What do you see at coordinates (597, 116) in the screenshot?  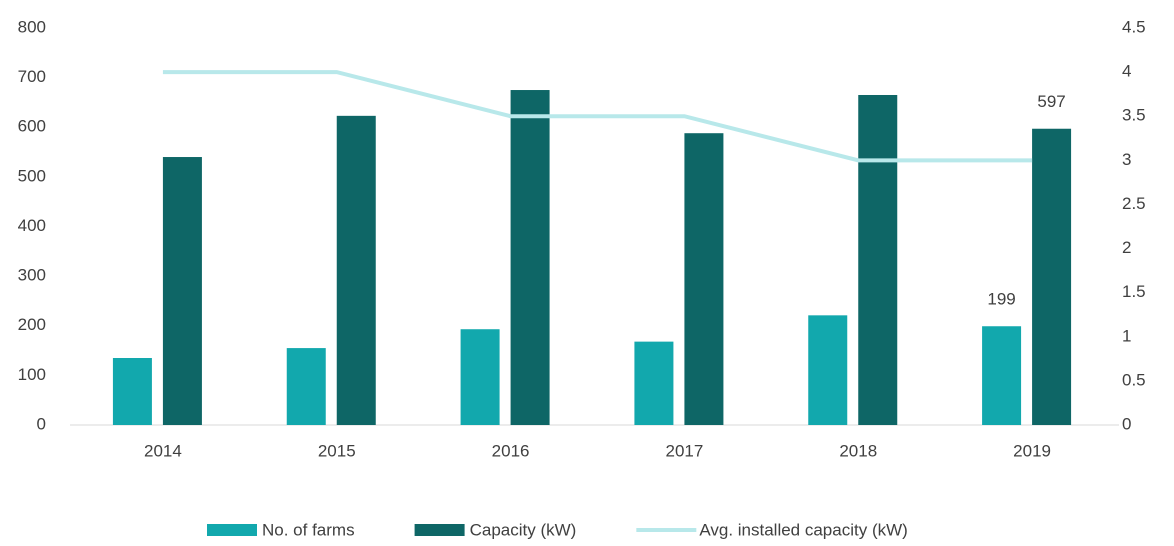 I see `line` at bounding box center [597, 116].